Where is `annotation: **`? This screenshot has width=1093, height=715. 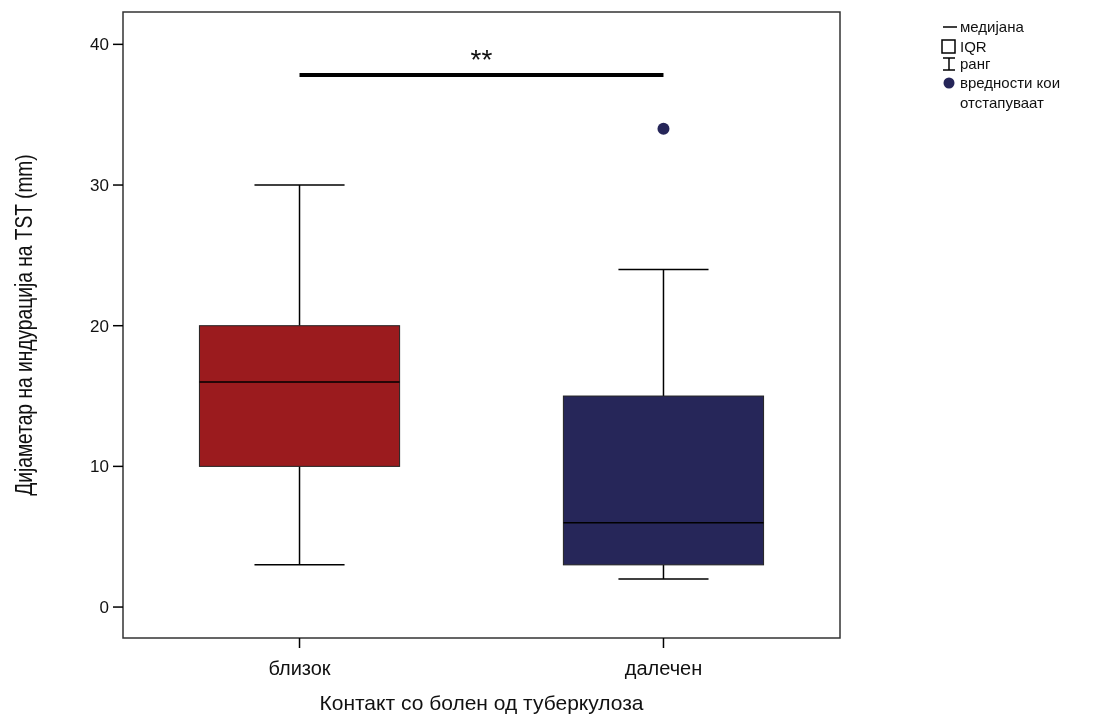
annotation: ** is located at coordinates (481, 59).